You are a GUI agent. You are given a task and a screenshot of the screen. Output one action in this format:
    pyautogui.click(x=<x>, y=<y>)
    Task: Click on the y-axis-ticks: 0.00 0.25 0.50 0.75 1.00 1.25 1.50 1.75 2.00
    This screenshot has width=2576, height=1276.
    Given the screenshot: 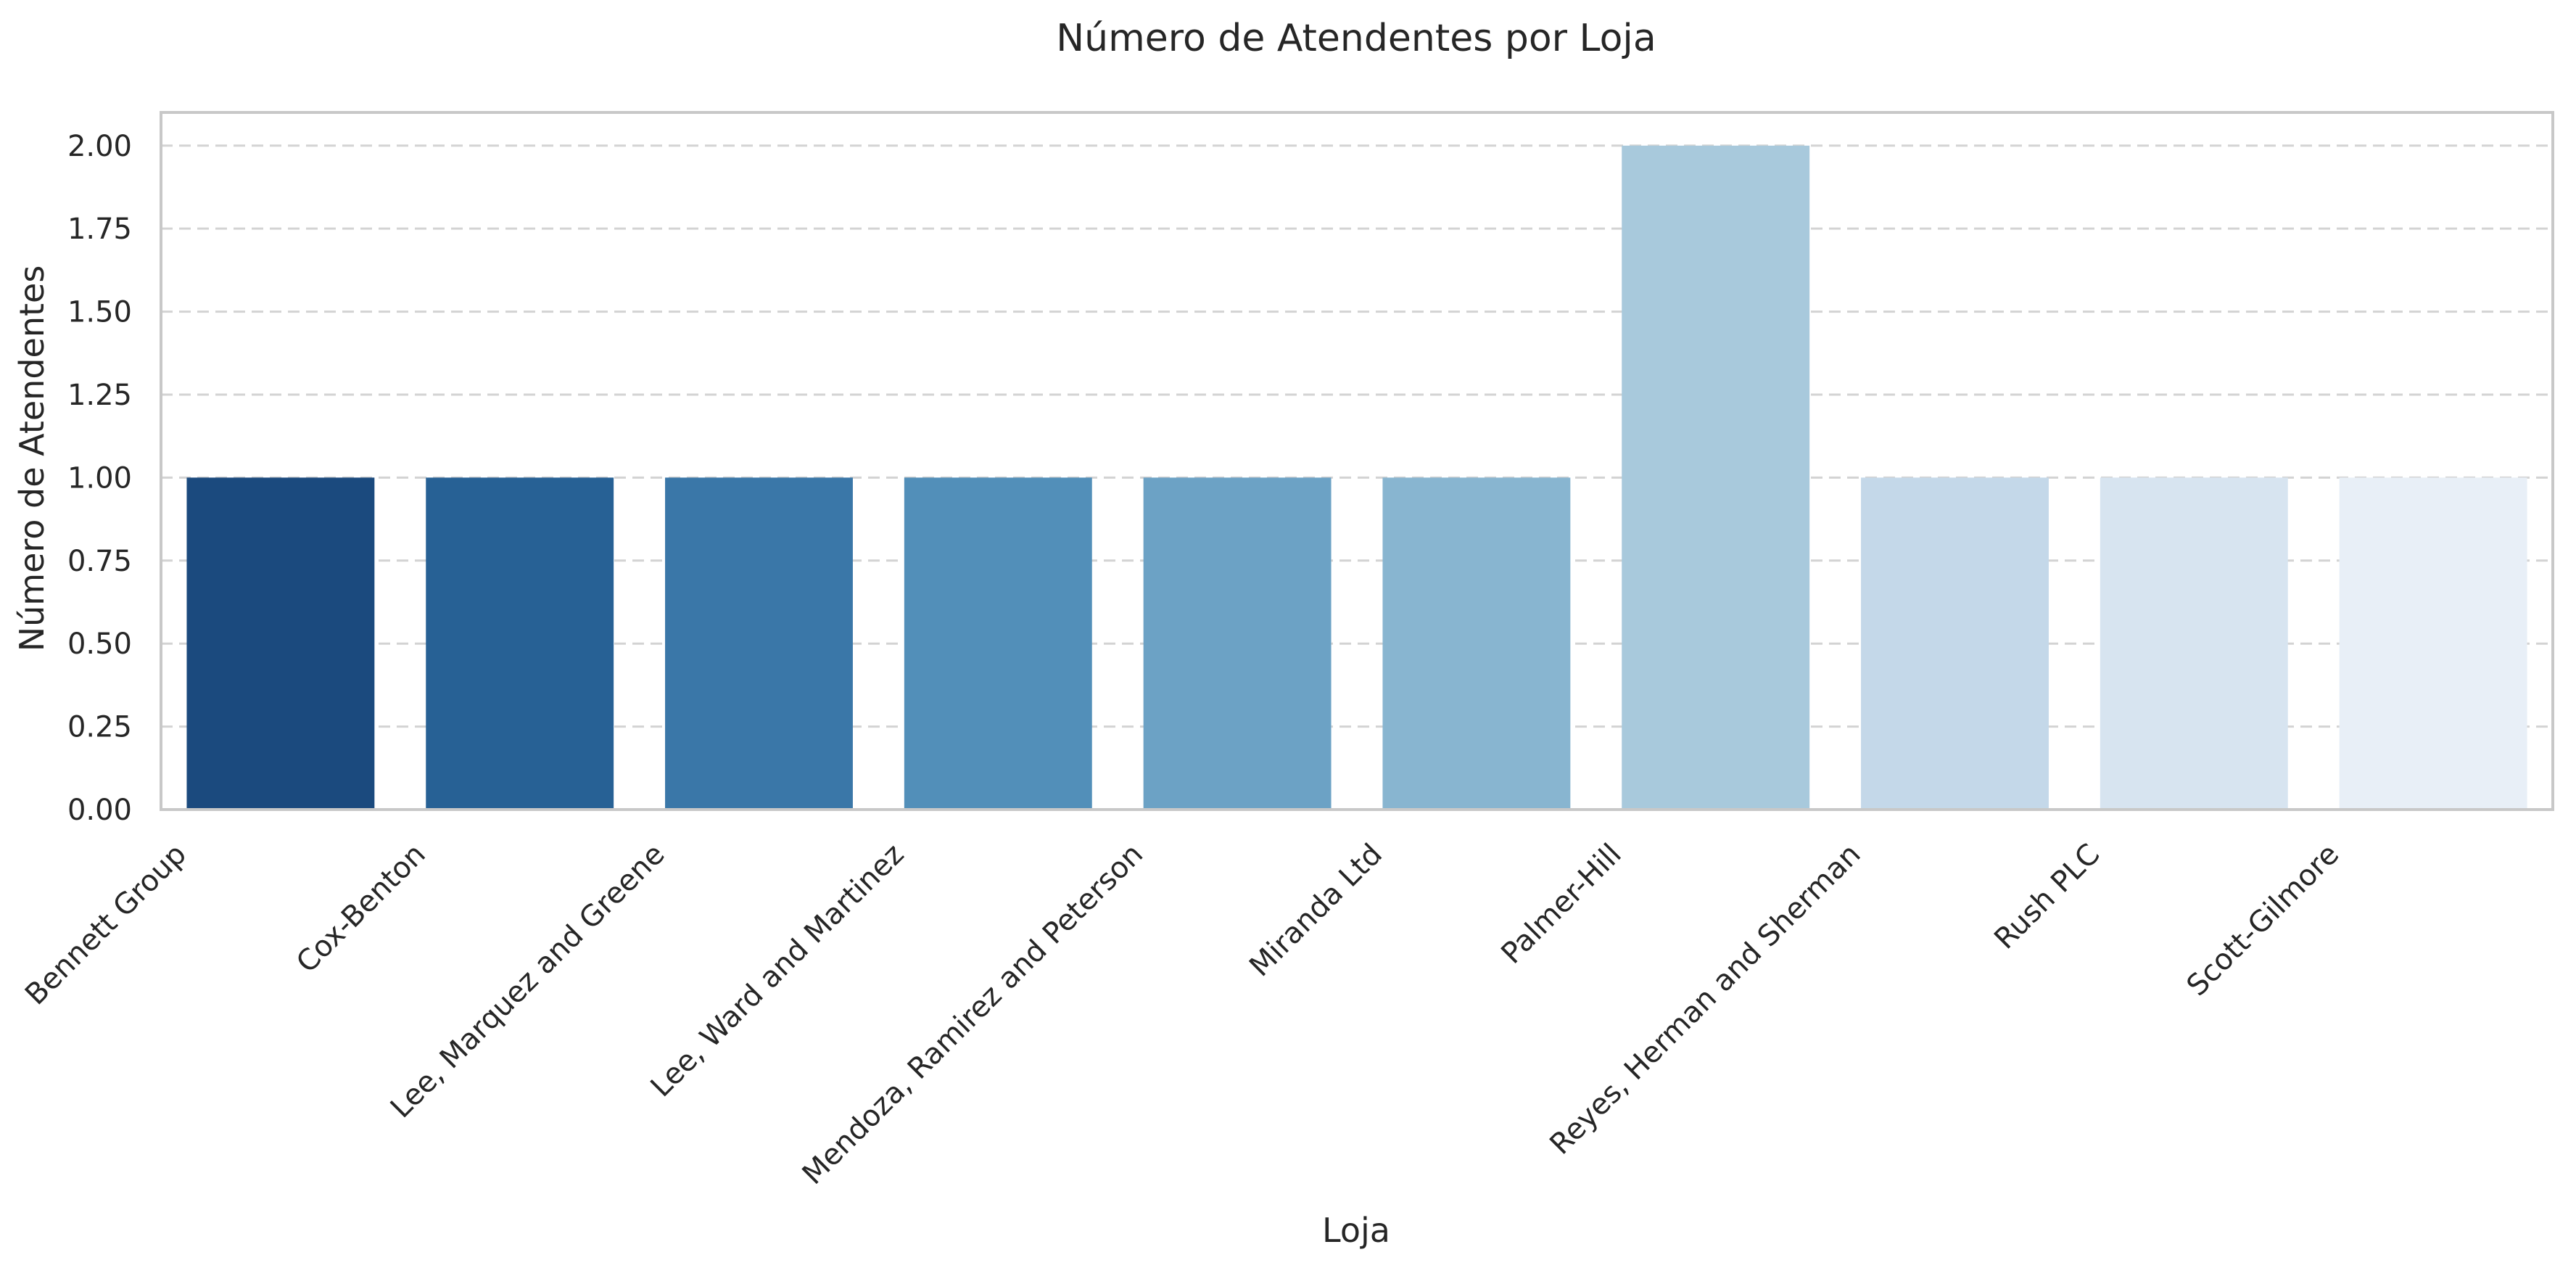 What is the action you would take?
    pyautogui.click(x=99, y=479)
    